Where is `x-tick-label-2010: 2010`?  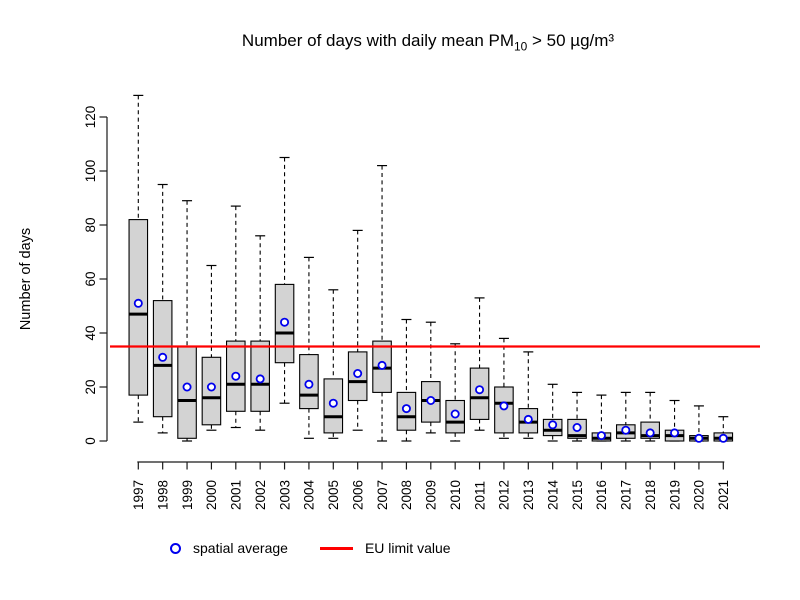 x-tick-label-2010: 2010 is located at coordinates (455, 495).